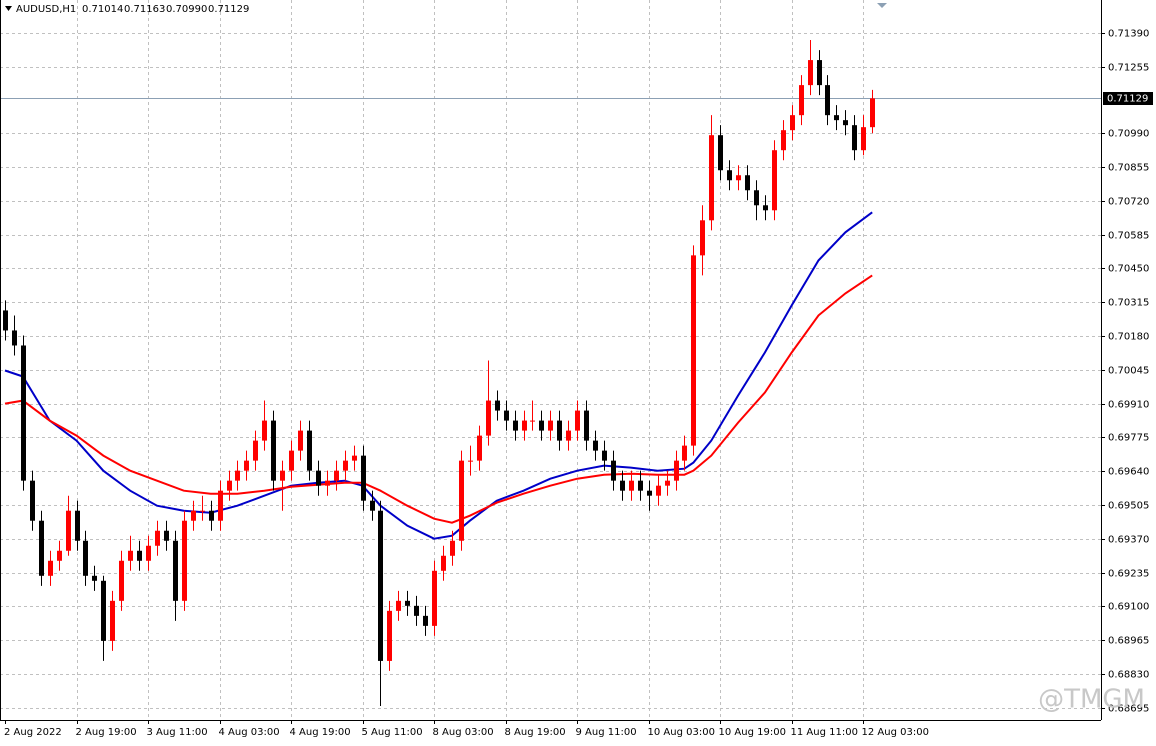 This screenshot has height=746, width=1156. What do you see at coordinates (1128, 607) in the screenshot?
I see `y-tick-label: 0.69100` at bounding box center [1128, 607].